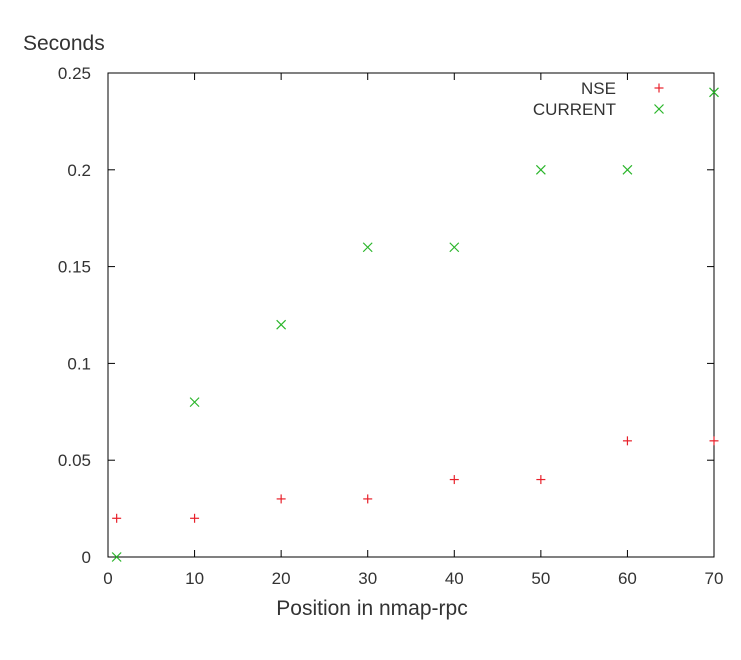 This screenshot has height=660, width=741. What do you see at coordinates (540, 578) in the screenshot?
I see `x-tick-label: 50` at bounding box center [540, 578].